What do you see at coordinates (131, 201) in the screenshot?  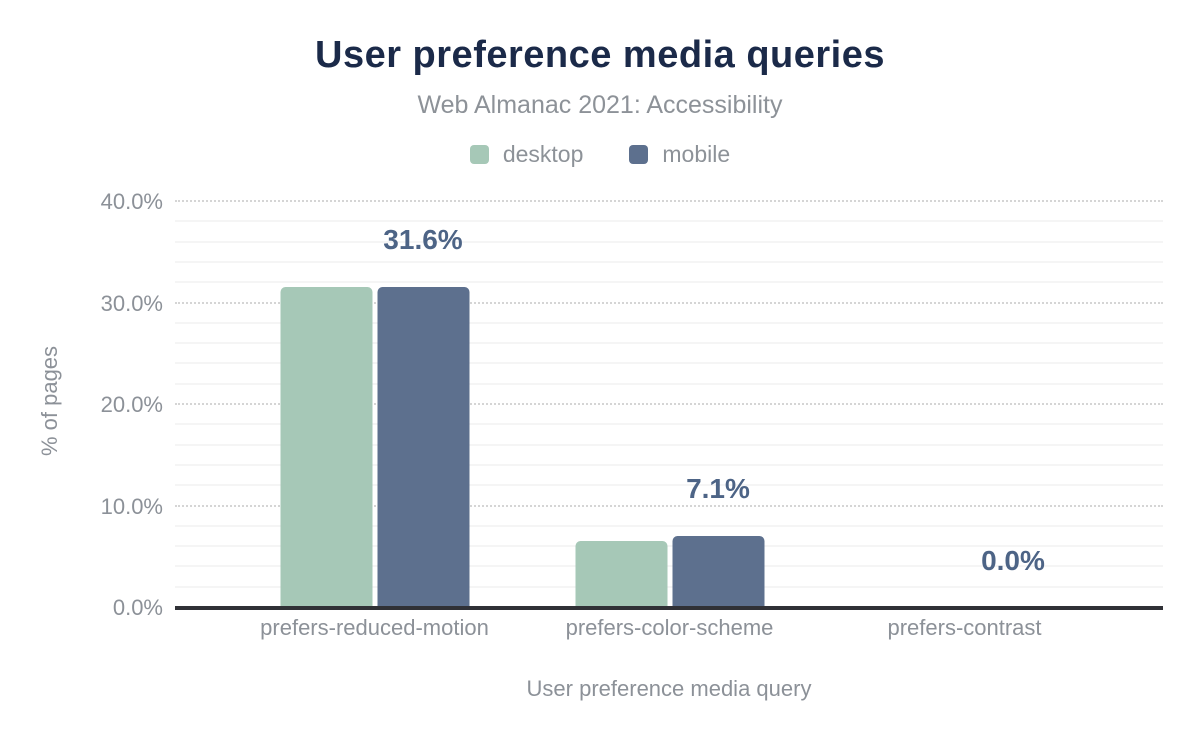 I see `y-tick-label: 40.0%` at bounding box center [131, 201].